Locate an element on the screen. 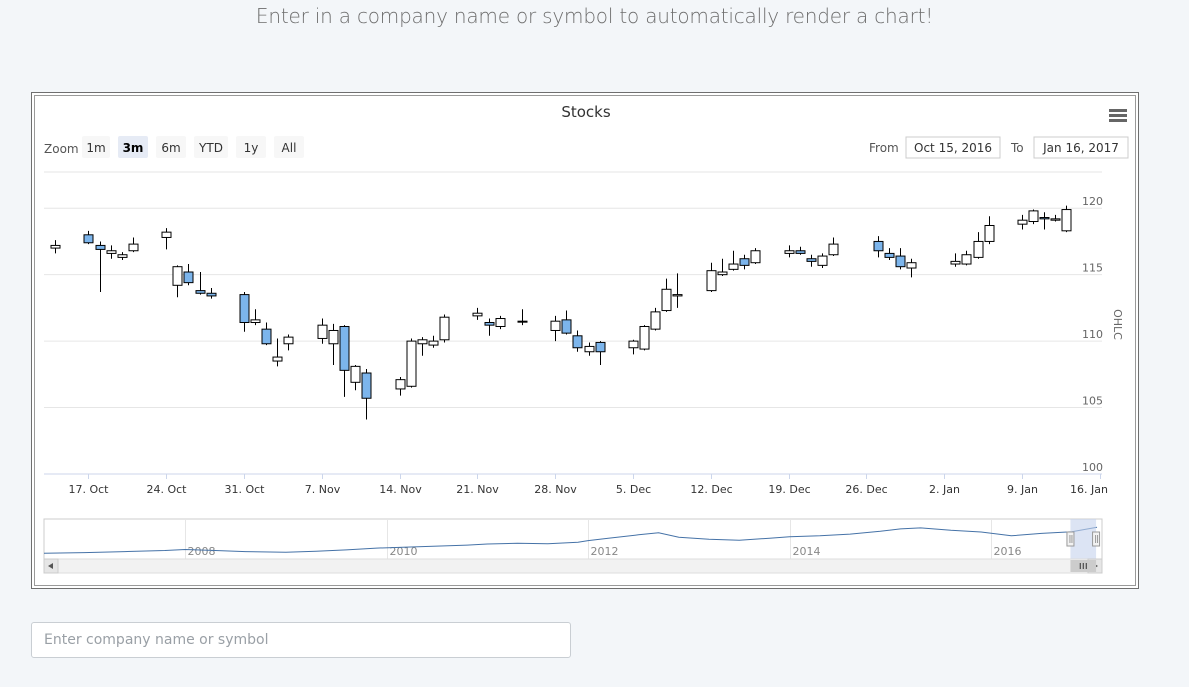  from-label: From is located at coordinates (884, 148).